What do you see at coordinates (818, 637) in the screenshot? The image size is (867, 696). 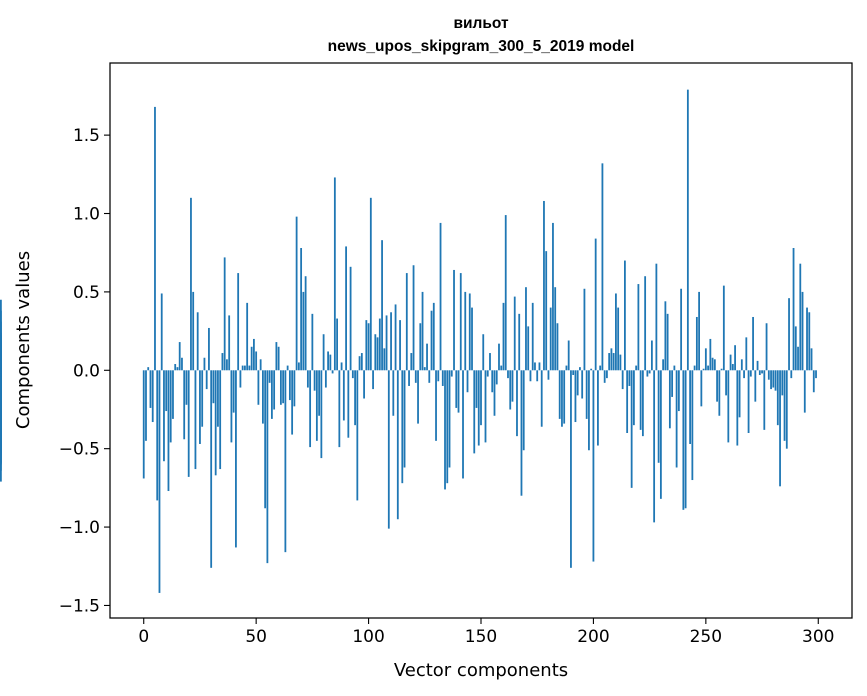 I see `x-tick-label: 300` at bounding box center [818, 637].